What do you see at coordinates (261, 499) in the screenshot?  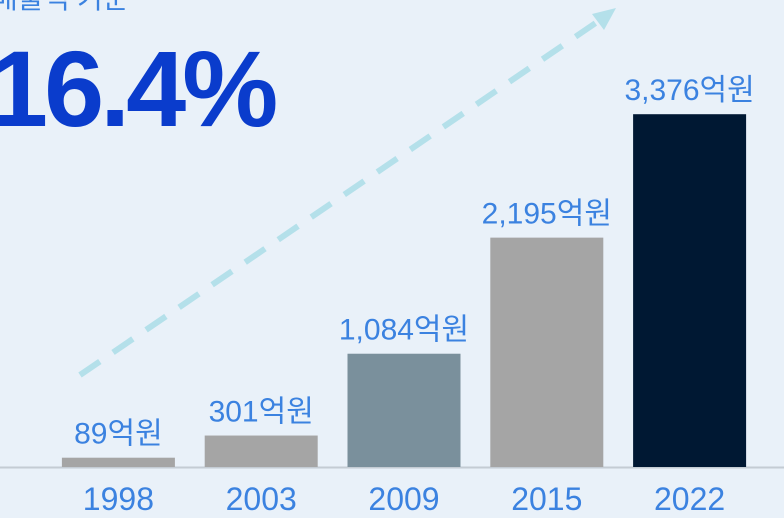 I see `x-tick-label: 2003` at bounding box center [261, 499].